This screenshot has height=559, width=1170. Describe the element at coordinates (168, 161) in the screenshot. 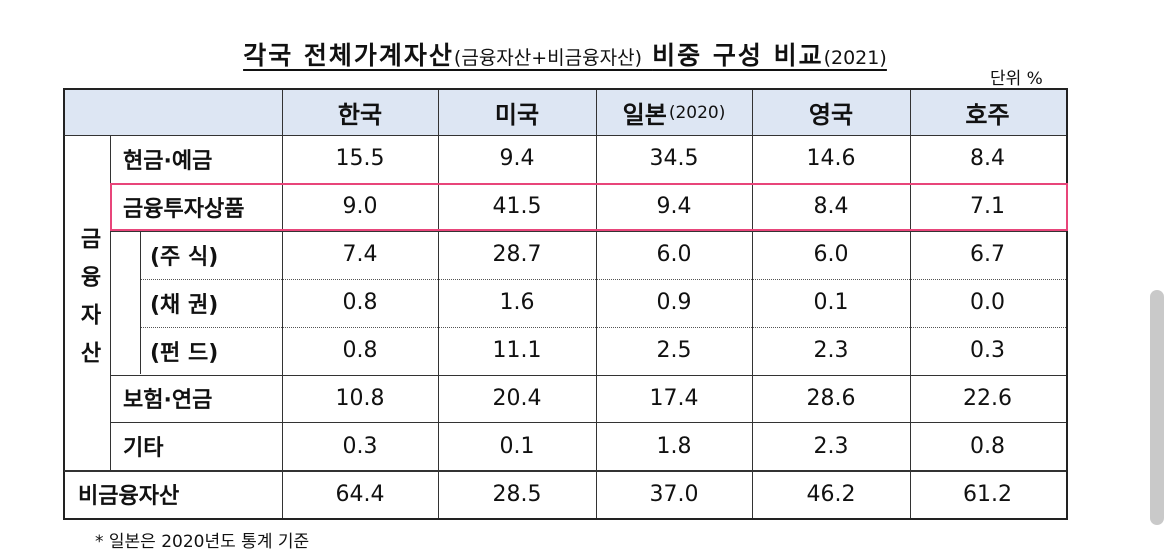

I see `row-label: 현금·예금` at that location.